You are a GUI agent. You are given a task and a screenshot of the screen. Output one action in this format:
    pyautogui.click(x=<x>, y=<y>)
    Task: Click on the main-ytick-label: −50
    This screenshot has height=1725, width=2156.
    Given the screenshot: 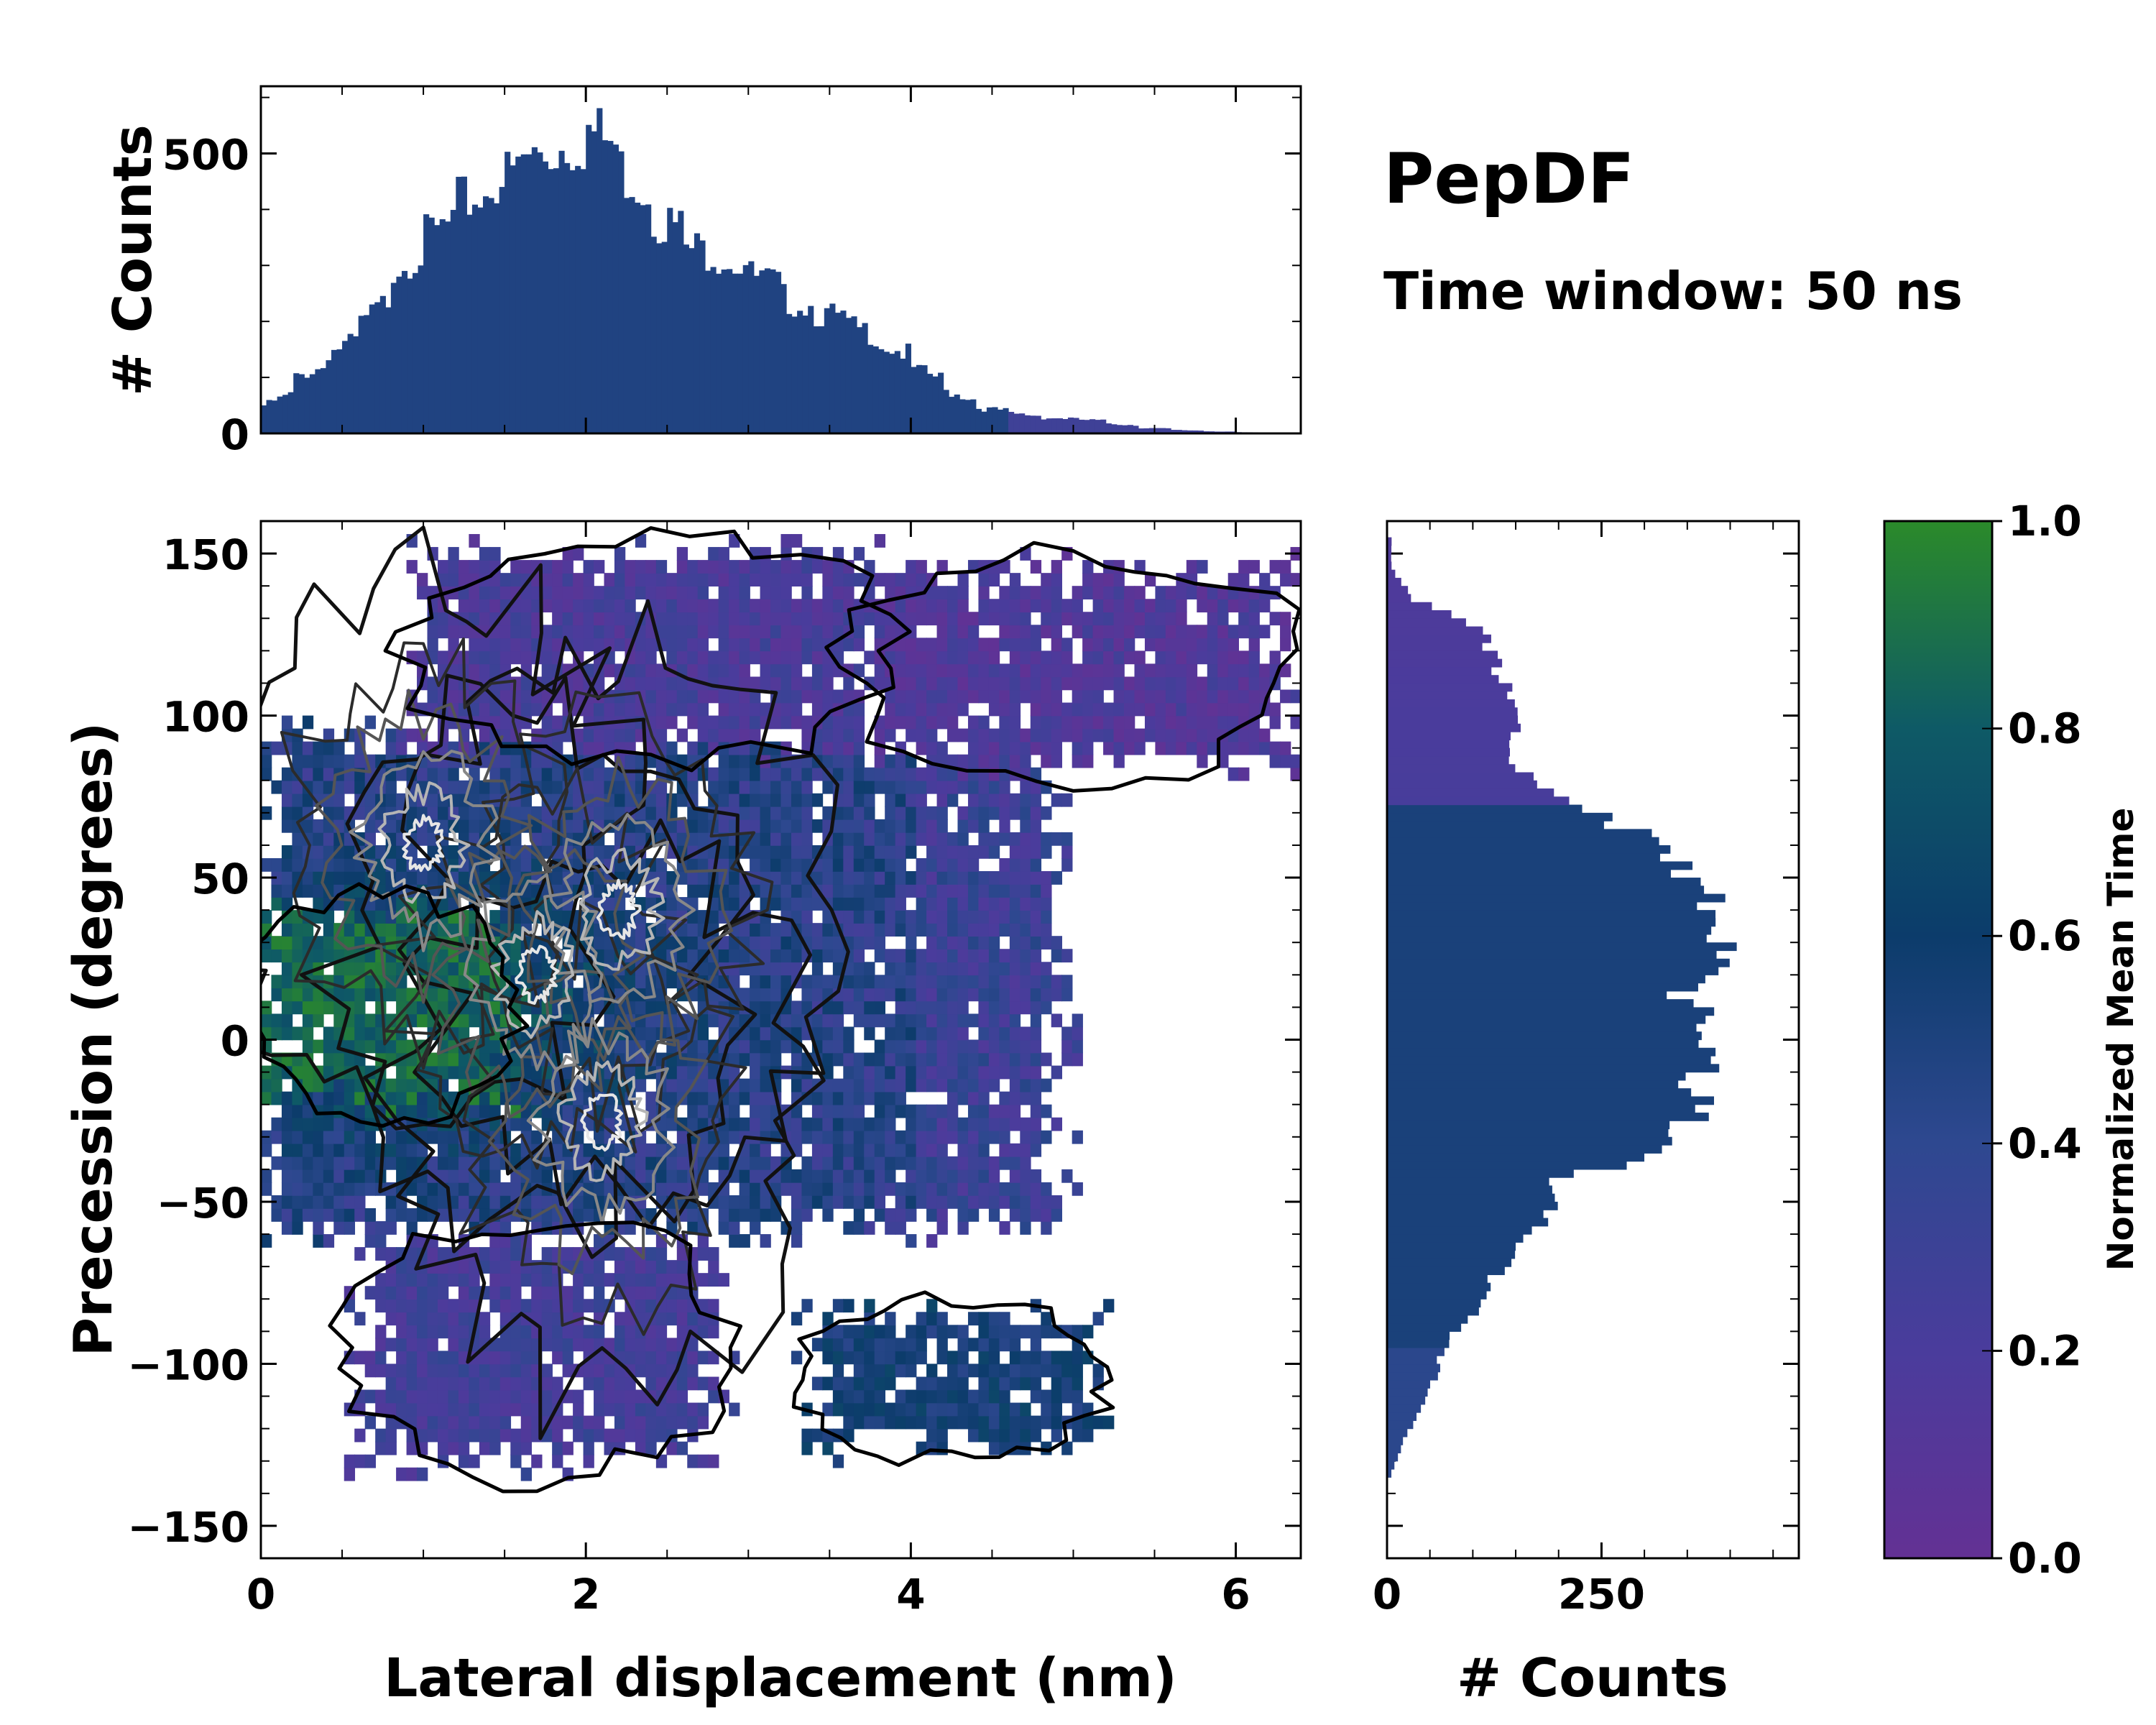 What is the action you would take?
    pyautogui.click(x=203, y=1203)
    